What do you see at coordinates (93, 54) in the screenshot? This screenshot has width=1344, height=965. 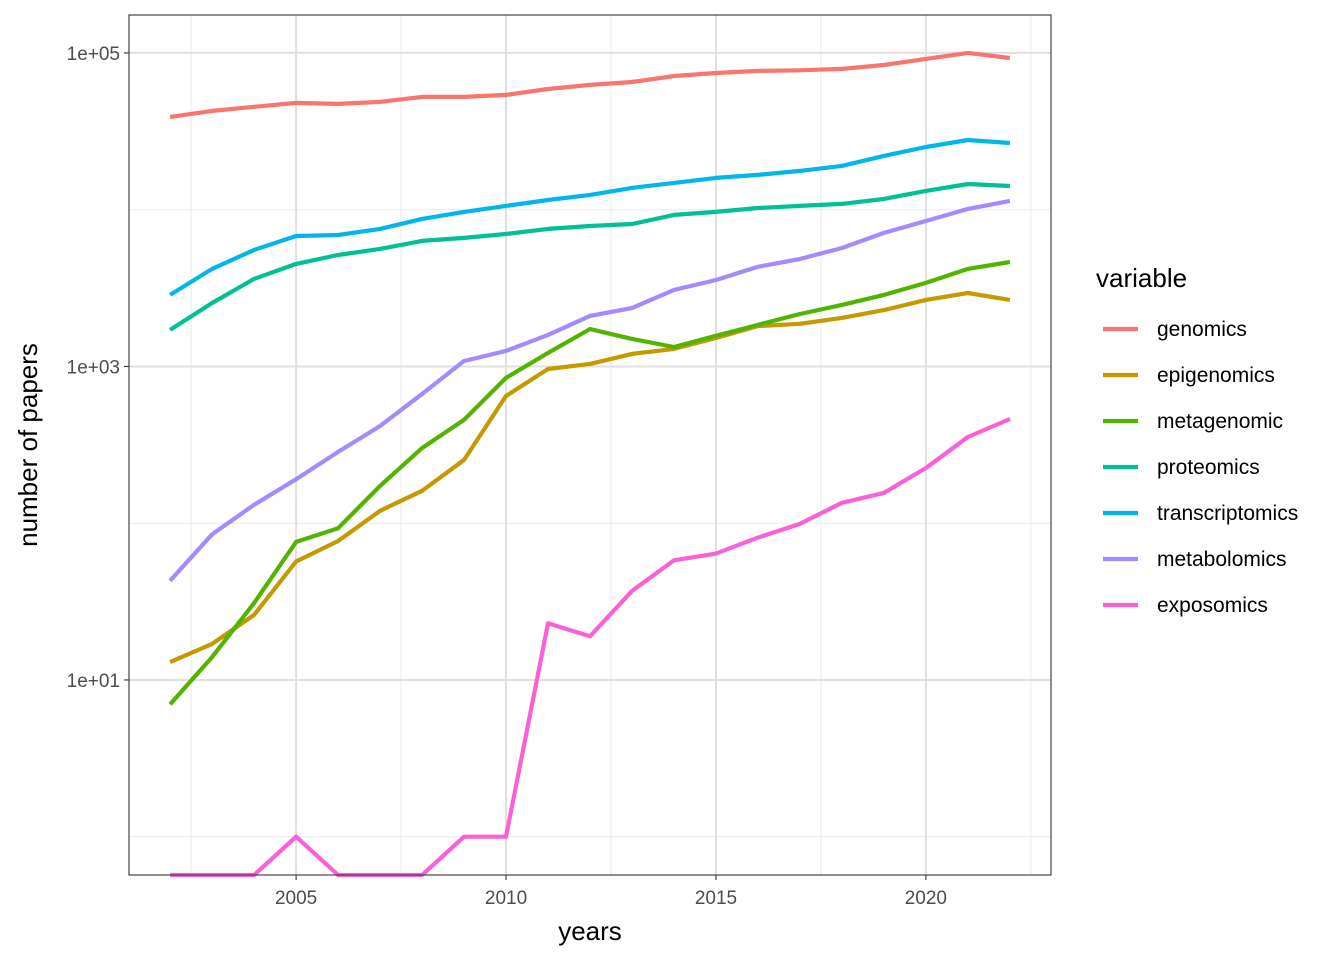 I see `y-tick-label: 1e+05` at bounding box center [93, 54].